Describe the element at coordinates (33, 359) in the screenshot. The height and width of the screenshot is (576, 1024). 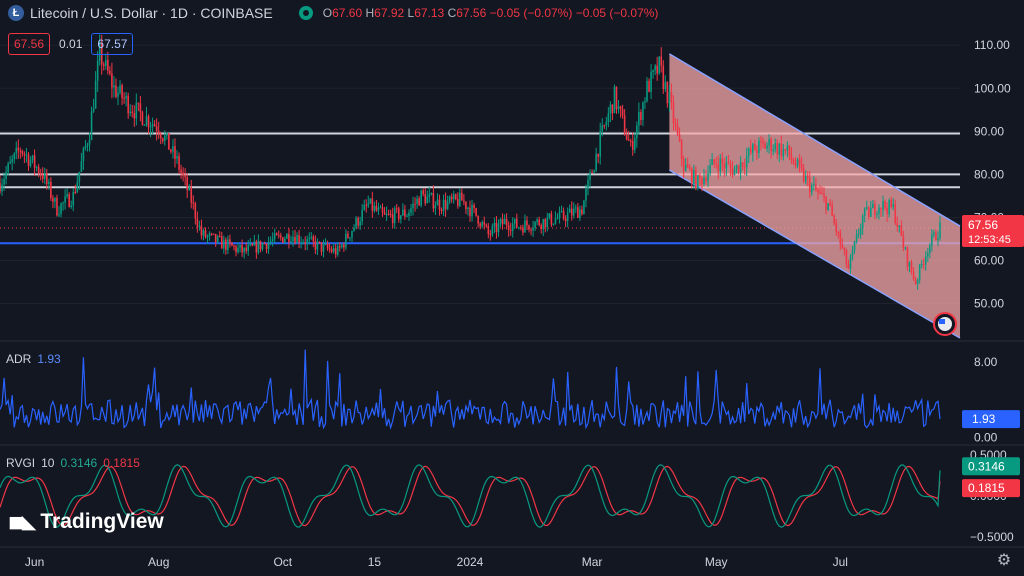
I see `adr-legend: ADR 1.93` at that location.